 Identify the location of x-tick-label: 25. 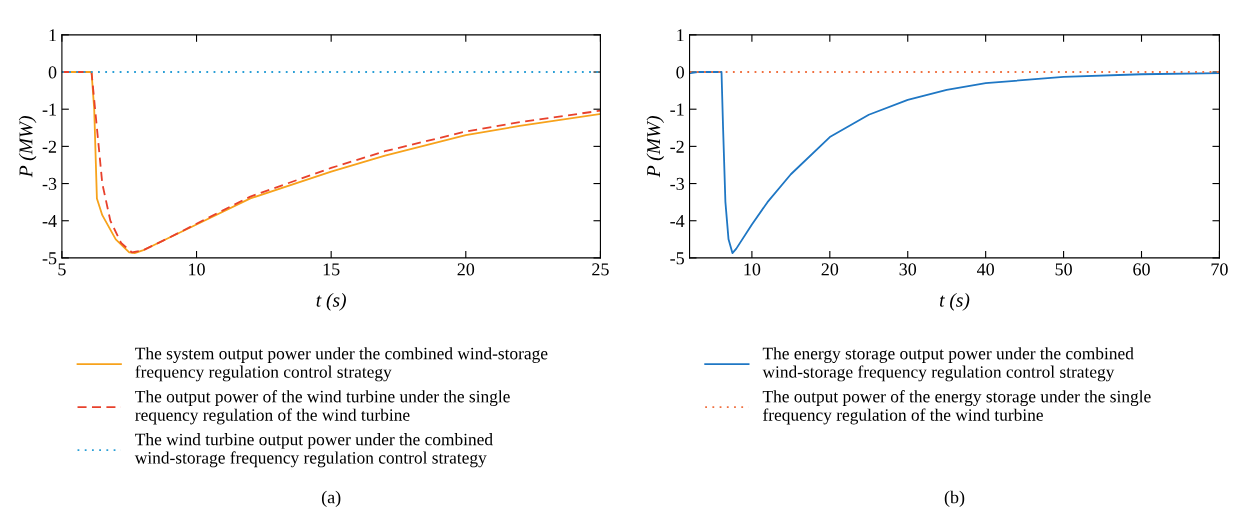
(600, 269).